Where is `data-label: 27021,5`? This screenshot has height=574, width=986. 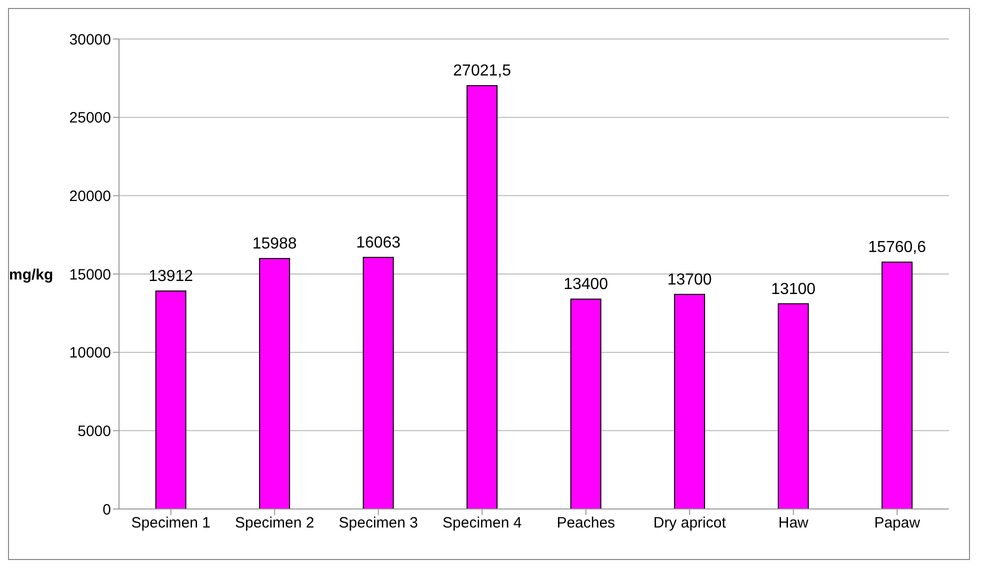 data-label: 27021,5 is located at coordinates (482, 71).